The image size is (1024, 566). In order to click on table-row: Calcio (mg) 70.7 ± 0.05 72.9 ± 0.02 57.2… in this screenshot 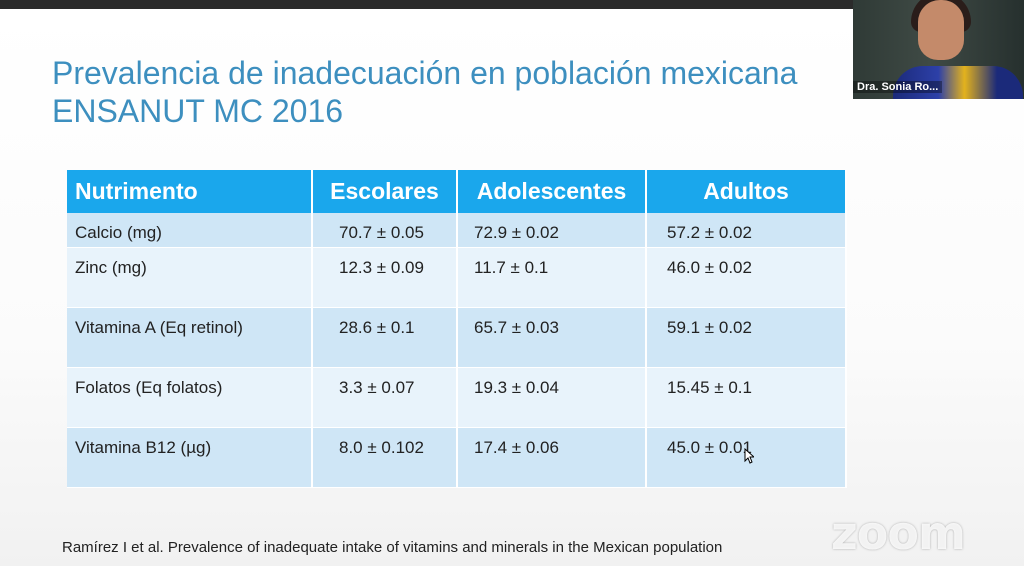, I will do `click(457, 230)`.